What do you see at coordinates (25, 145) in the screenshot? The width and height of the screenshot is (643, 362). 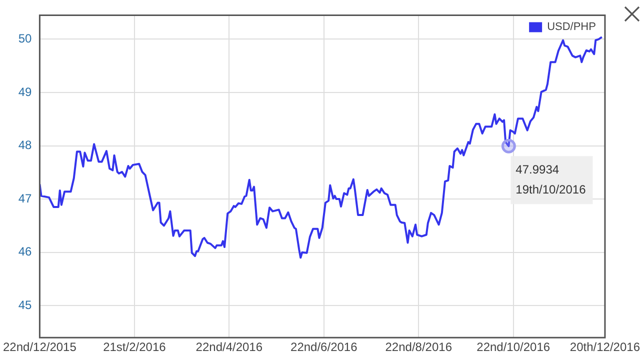 I see `y-tick-label: 48` at bounding box center [25, 145].